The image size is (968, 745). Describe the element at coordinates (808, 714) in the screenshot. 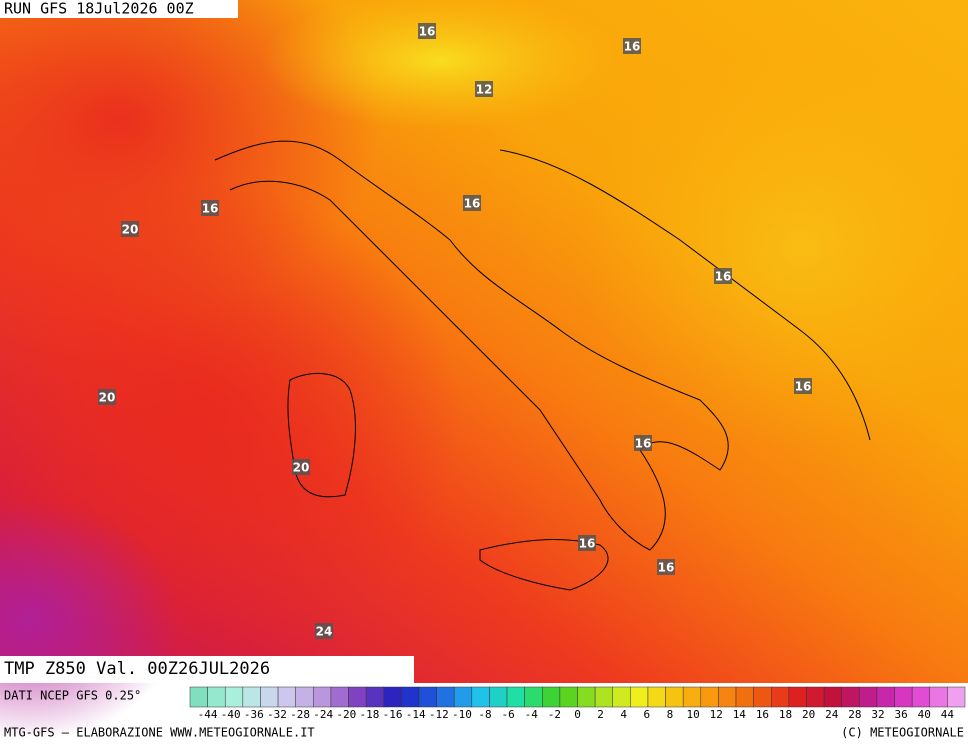

I see `colorbar-label: 20` at that location.